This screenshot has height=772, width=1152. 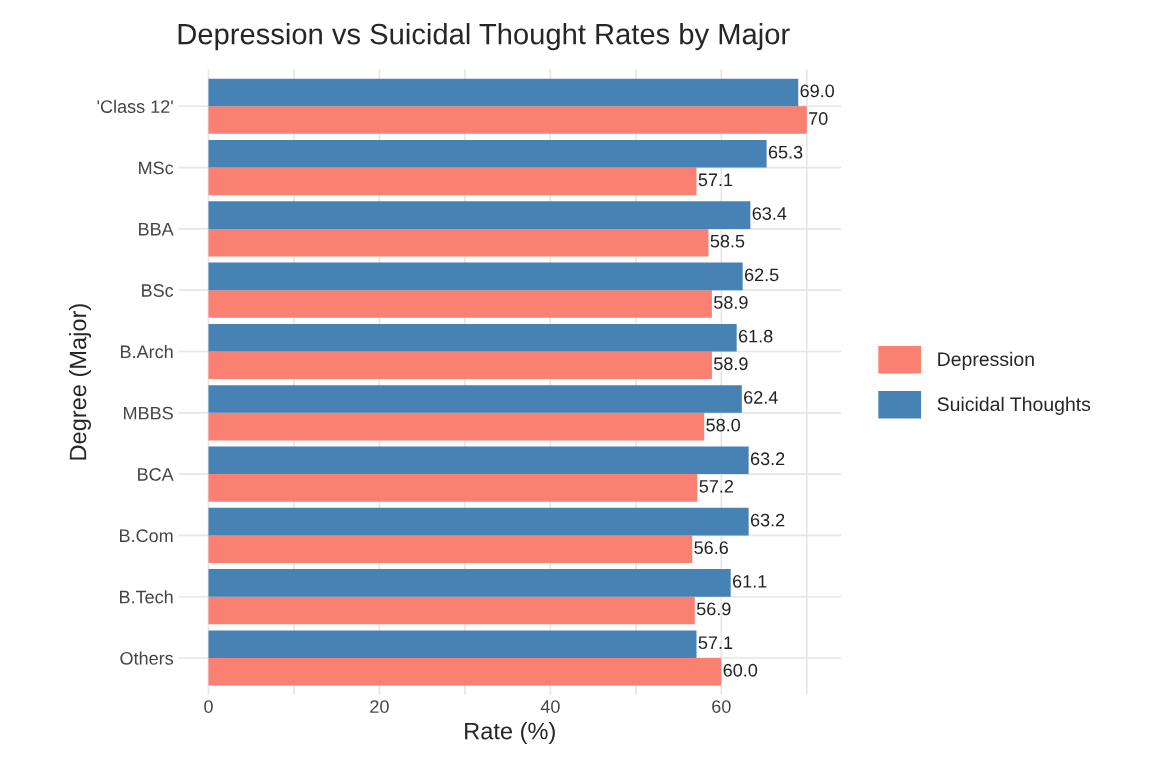 I want to click on data-label: 65.3, so click(x=785, y=152).